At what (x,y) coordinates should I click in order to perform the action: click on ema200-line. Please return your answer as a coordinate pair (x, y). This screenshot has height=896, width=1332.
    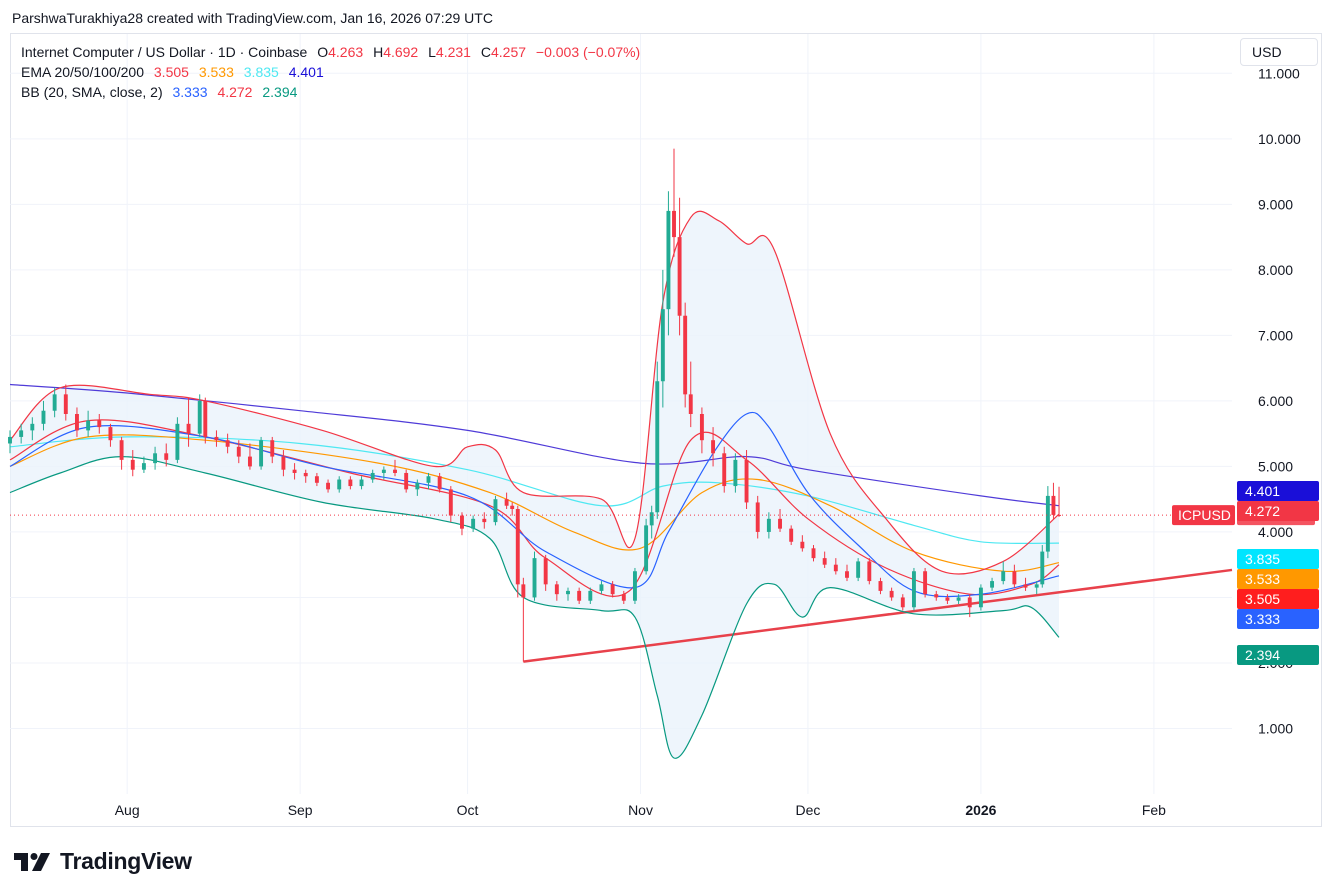
    Looking at the image, I should click on (534, 445).